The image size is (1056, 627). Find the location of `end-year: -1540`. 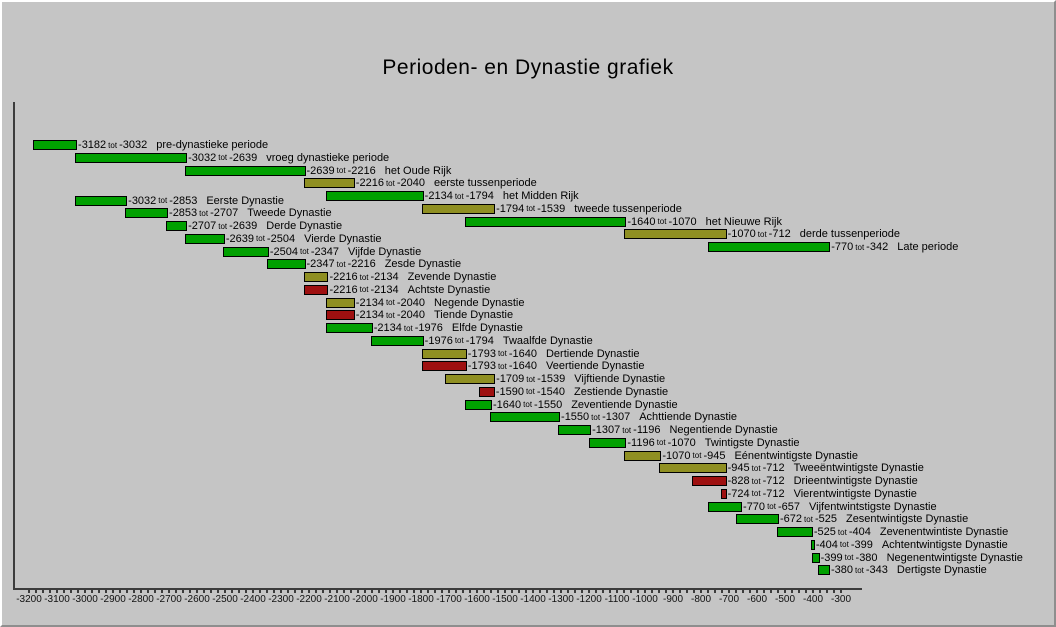

end-year: -1540 is located at coordinates (550, 391).